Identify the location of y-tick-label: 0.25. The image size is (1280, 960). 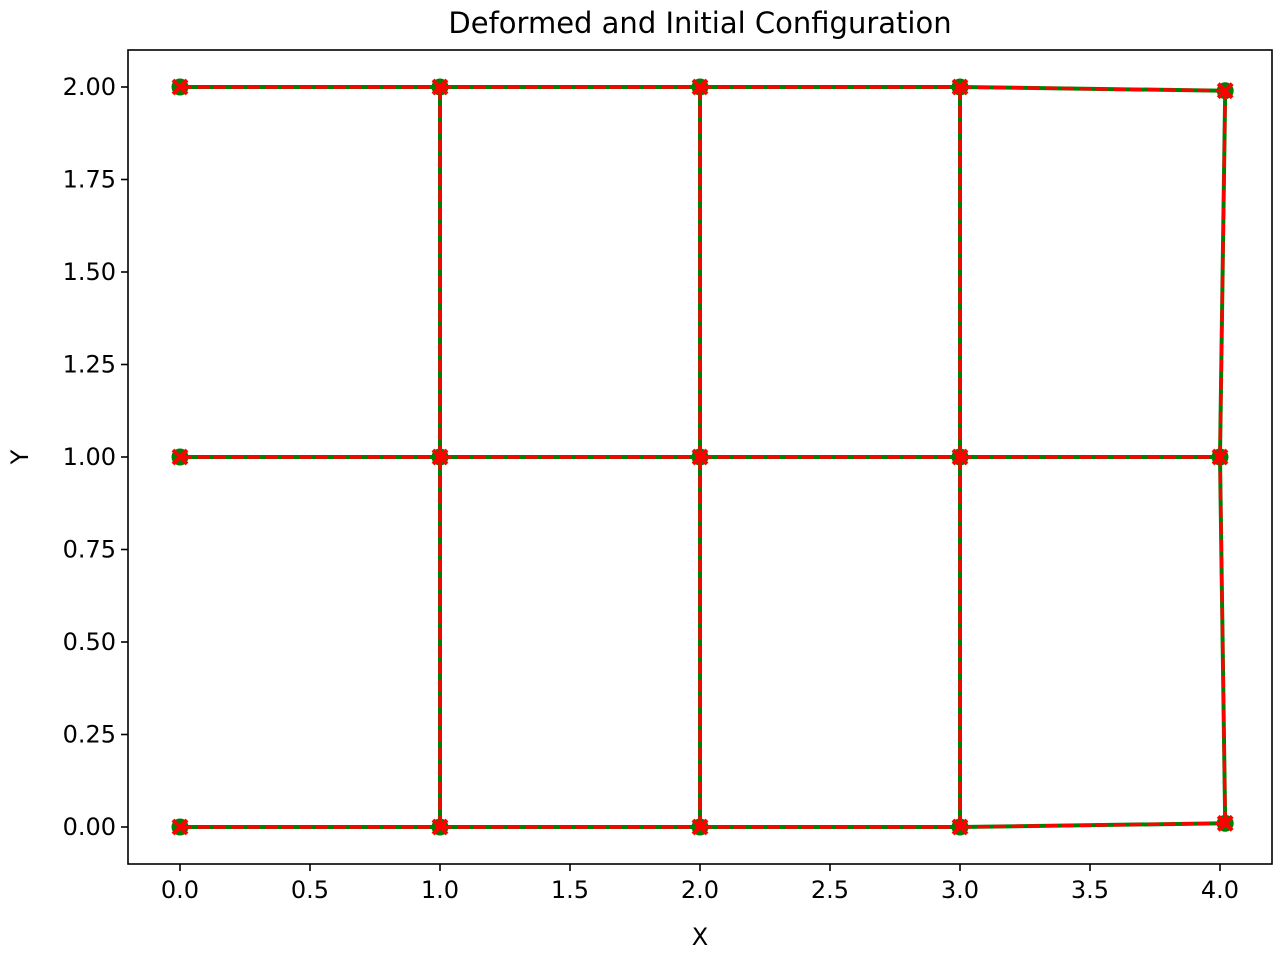
(89, 735).